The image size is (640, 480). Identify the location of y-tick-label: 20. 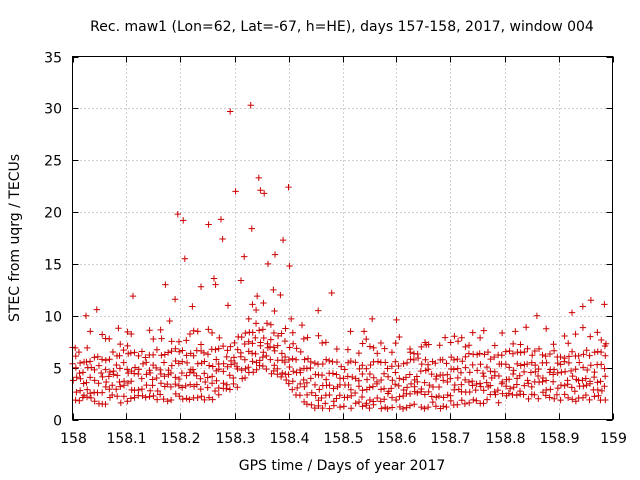
(53, 214).